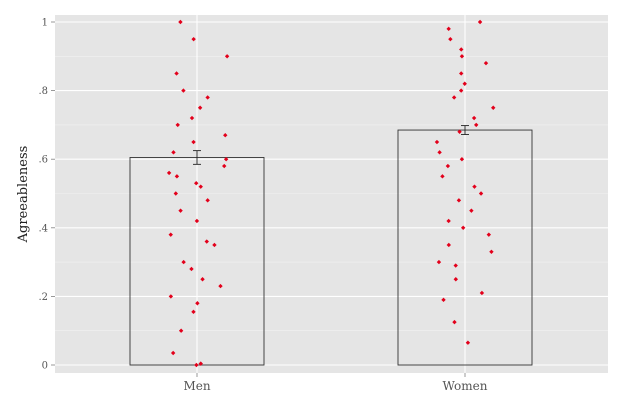  I want to click on y-tick-label: .4, so click(43, 228).